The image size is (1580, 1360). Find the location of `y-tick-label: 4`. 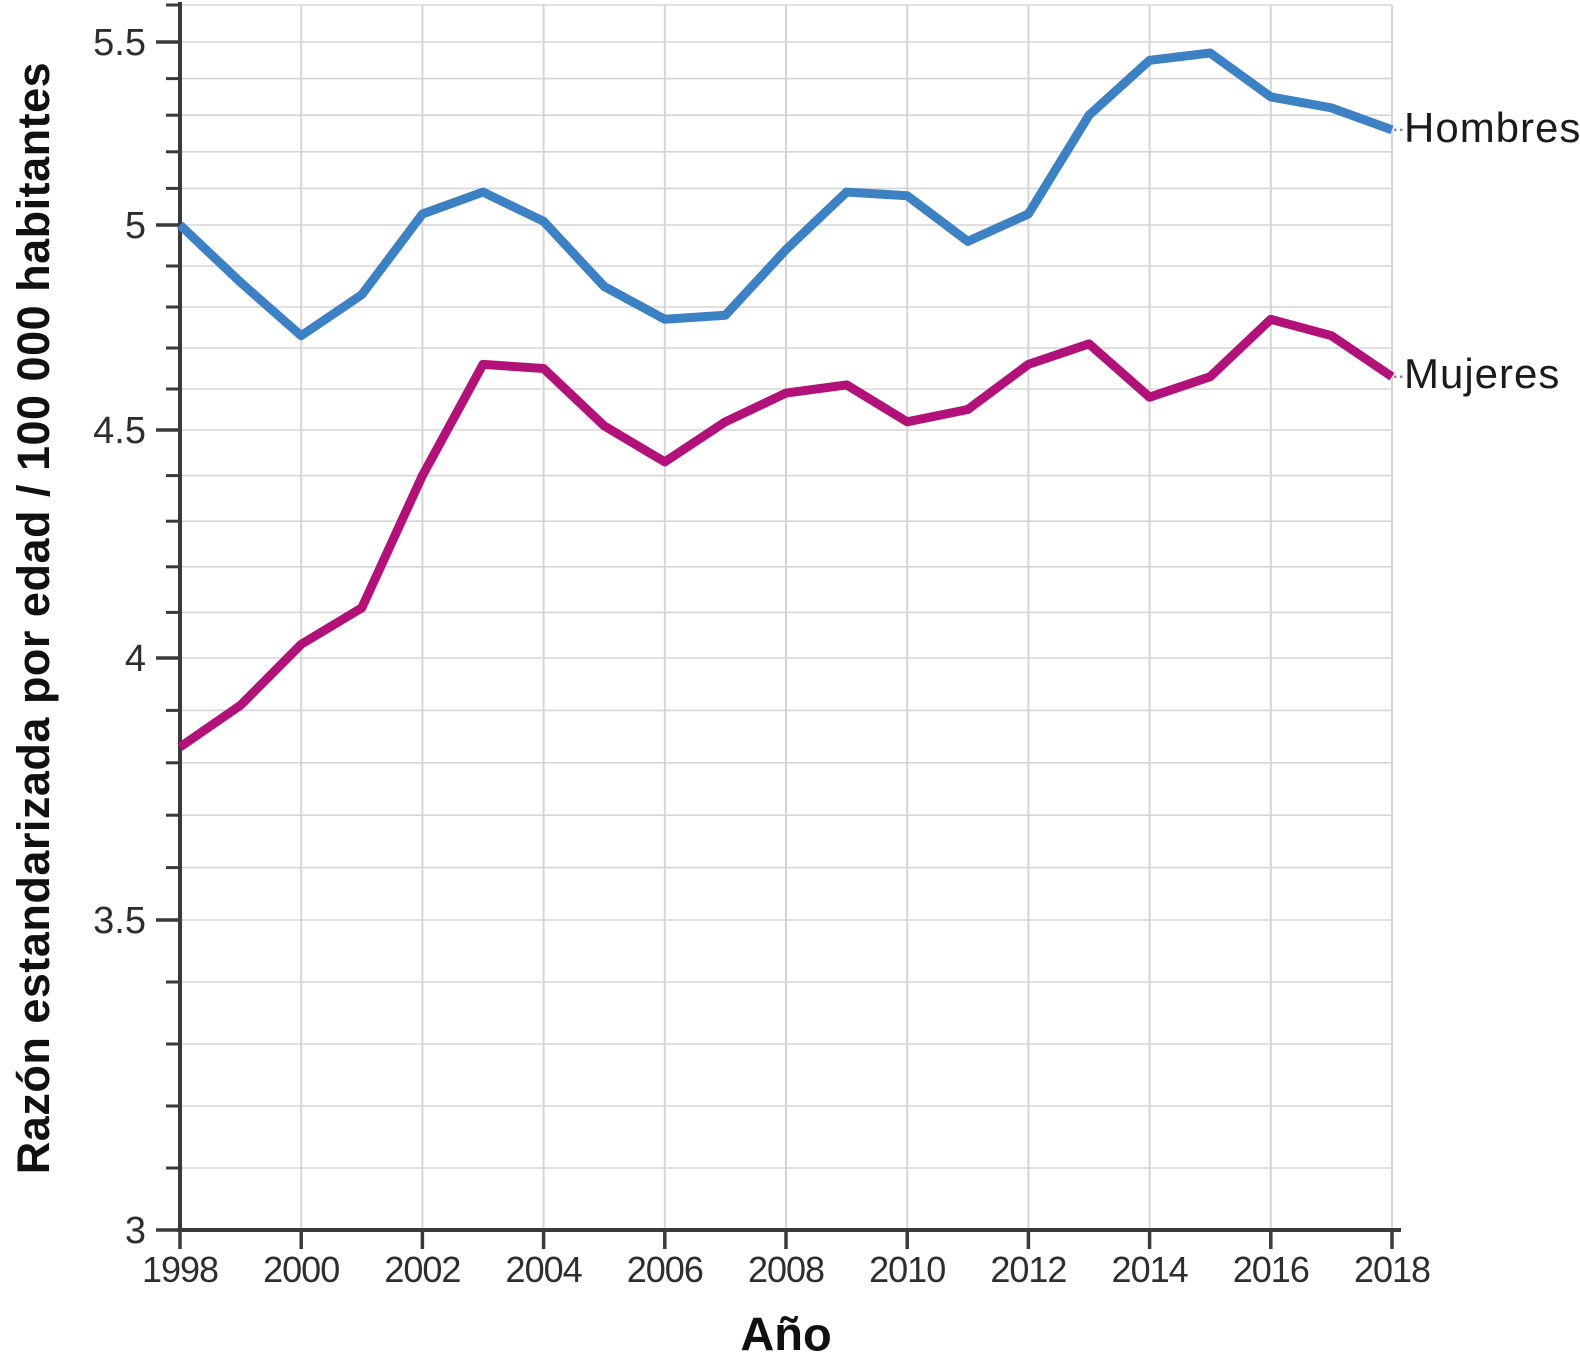

y-tick-label: 4 is located at coordinates (135, 659).